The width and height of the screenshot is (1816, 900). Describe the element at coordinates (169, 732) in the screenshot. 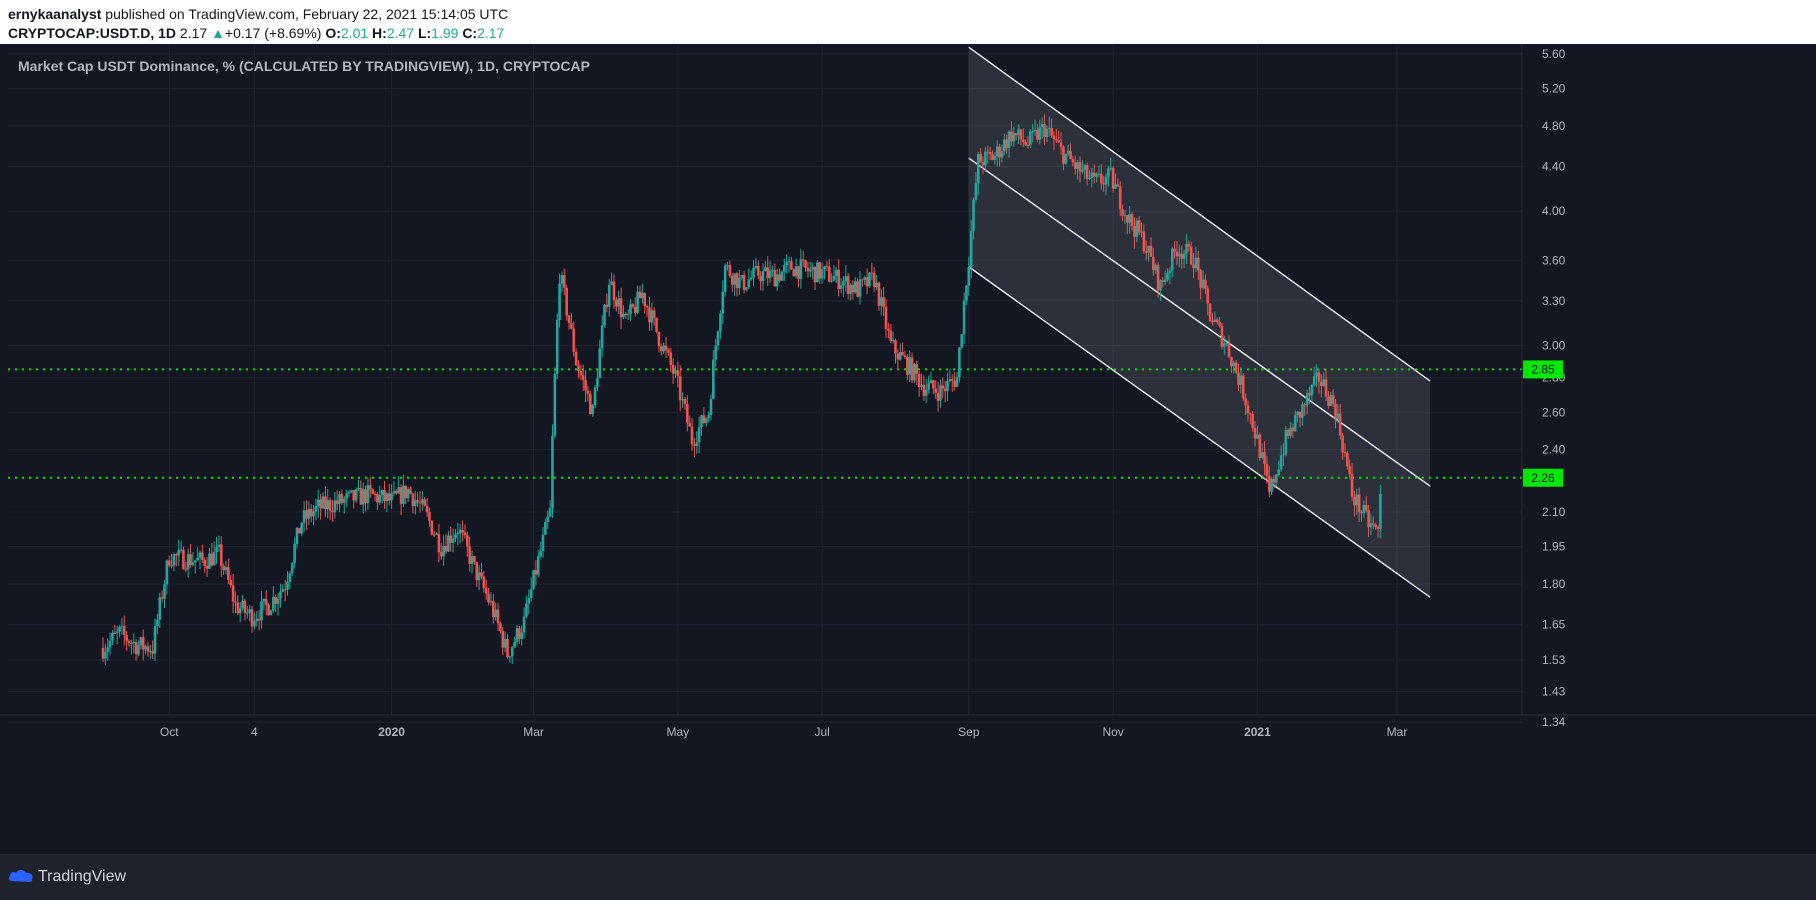

I see `x-tick-label: Oct` at that location.